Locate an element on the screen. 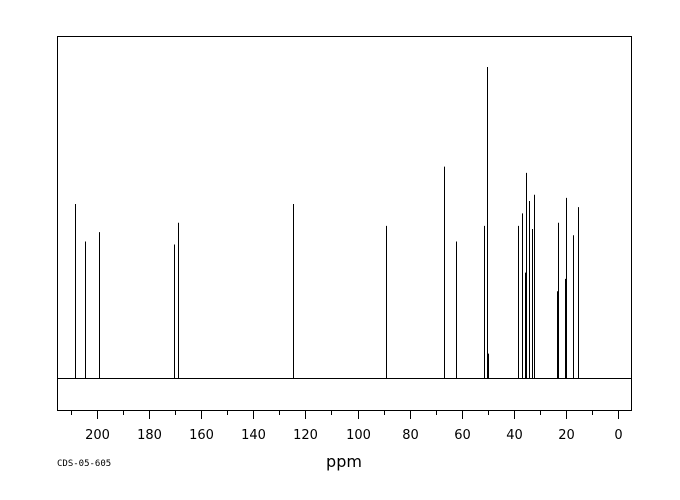 This screenshot has width=680, height=500. x-tick-label: 60 is located at coordinates (462, 435).